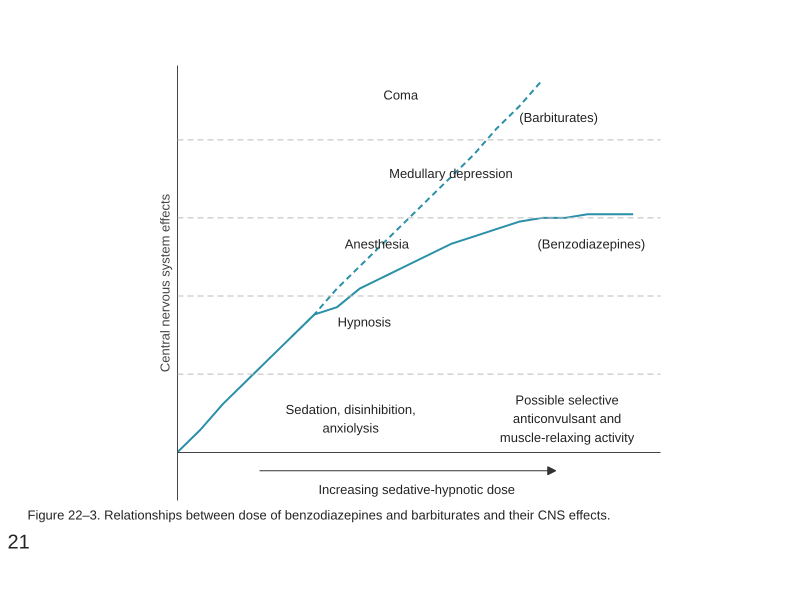 The width and height of the screenshot is (800, 600). Describe the element at coordinates (351, 419) in the screenshot. I see `annotation: Sedation, disinhibition, anxiolysis` at that location.